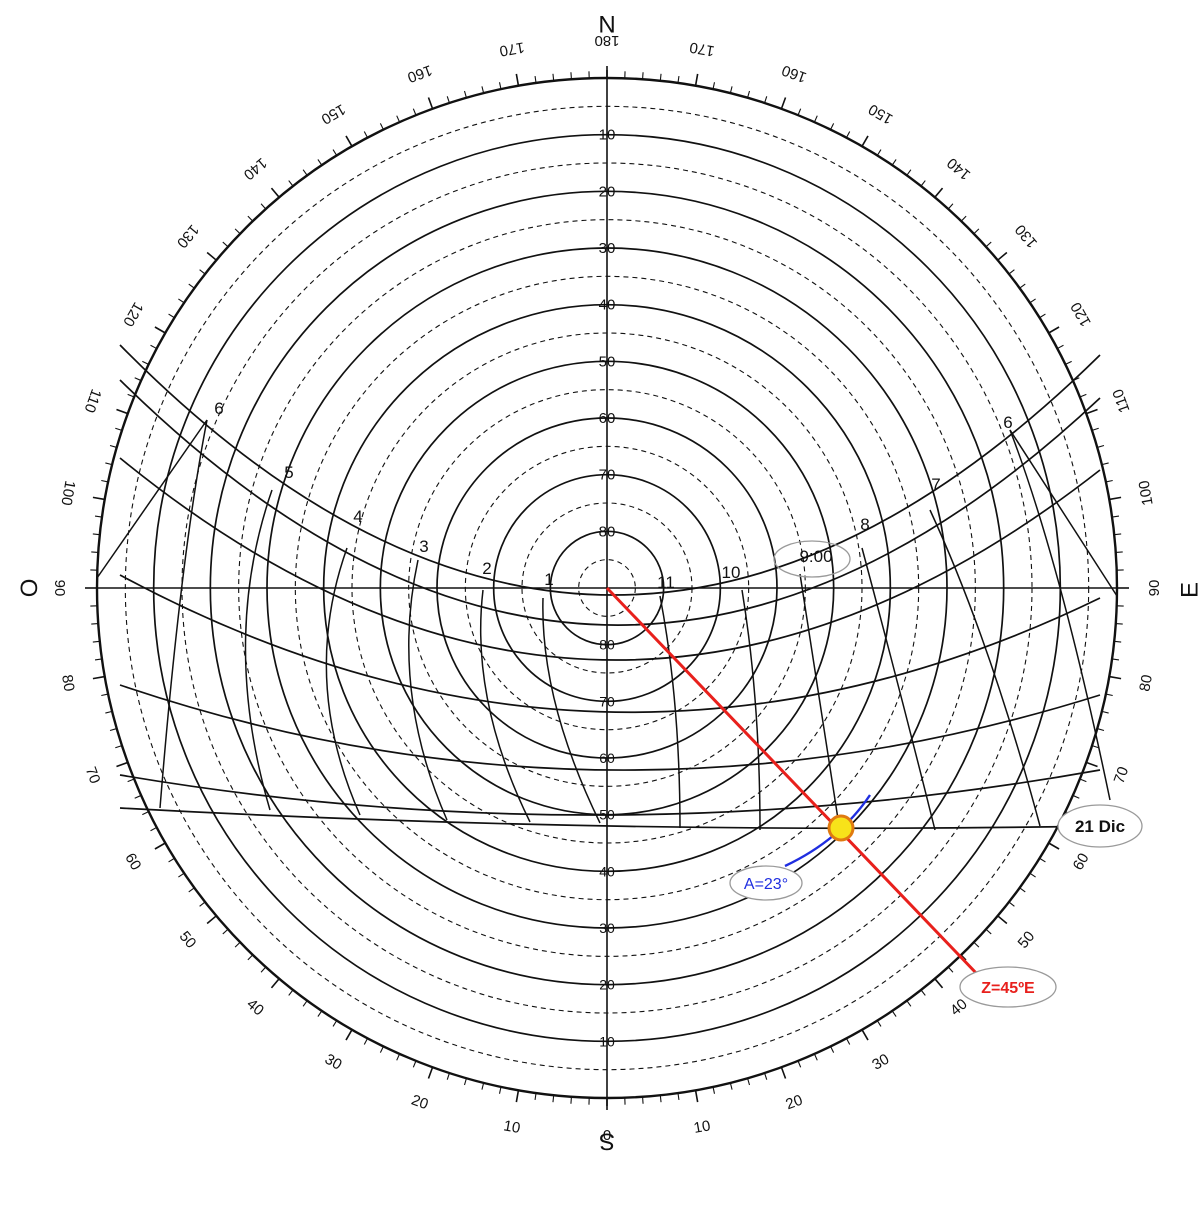  What do you see at coordinates (1007, 422) in the screenshot?
I see `hour-label: 6` at bounding box center [1007, 422].